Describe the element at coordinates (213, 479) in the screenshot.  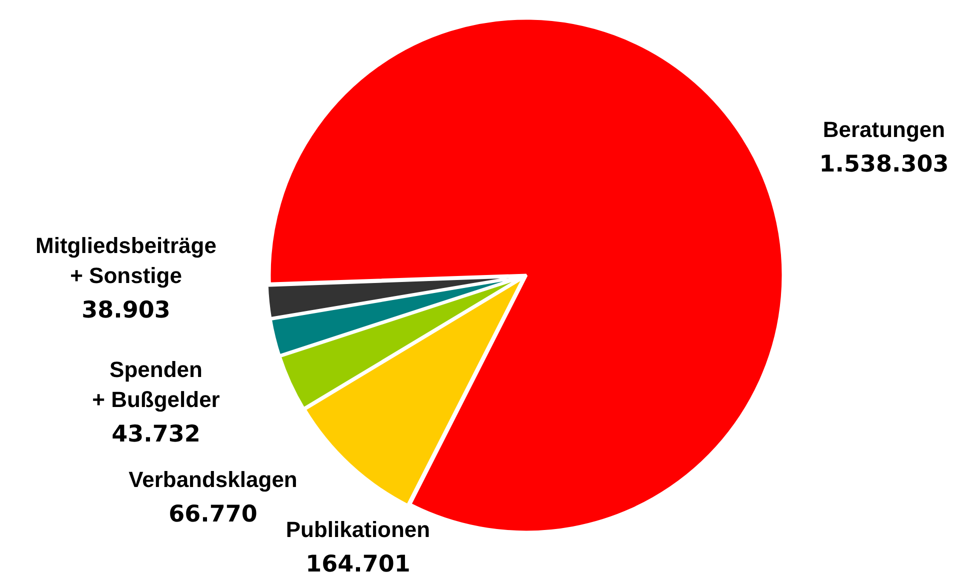
I see `slice-label: Verbandsklagen` at that location.